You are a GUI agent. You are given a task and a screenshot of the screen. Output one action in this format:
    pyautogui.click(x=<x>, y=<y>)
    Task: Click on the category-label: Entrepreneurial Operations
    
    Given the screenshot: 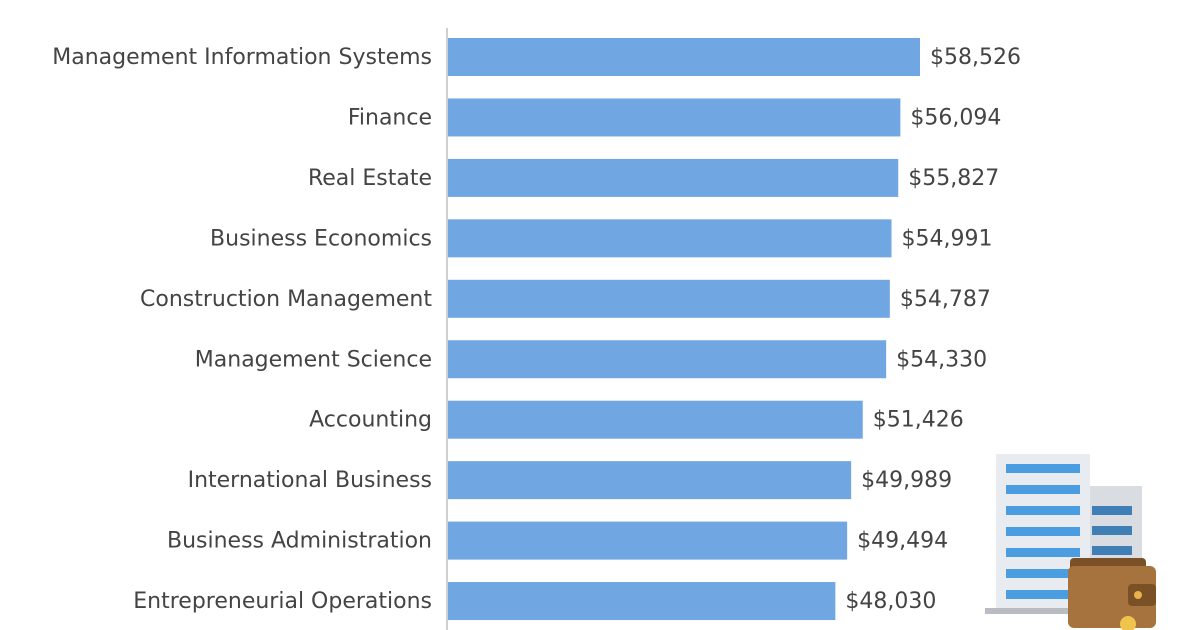 What is the action you would take?
    pyautogui.click(x=282, y=601)
    